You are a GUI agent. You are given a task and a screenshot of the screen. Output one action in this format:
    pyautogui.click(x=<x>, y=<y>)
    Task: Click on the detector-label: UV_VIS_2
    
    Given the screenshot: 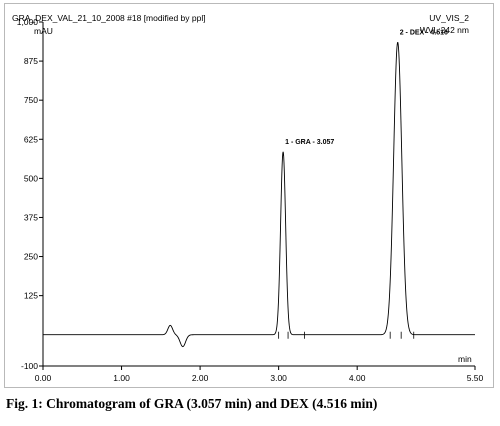 What is the action you would take?
    pyautogui.click(x=449, y=18)
    